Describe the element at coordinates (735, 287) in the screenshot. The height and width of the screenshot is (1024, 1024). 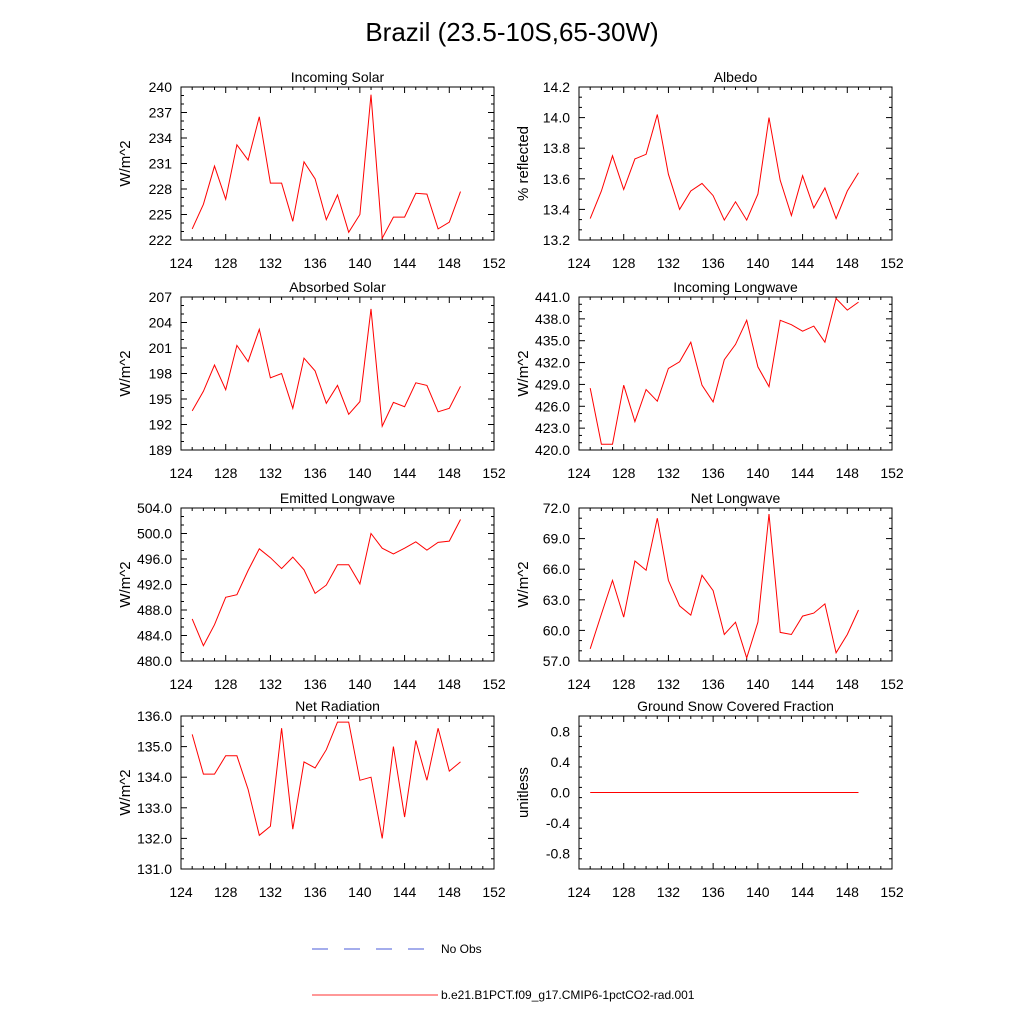
I see `panel-title: Incoming Longwave` at that location.